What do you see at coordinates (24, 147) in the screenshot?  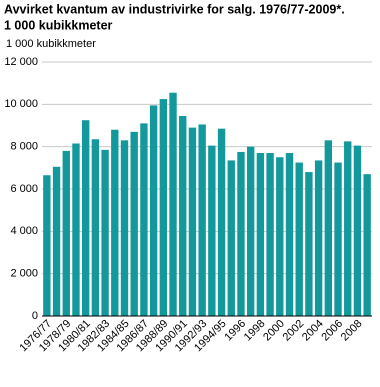 I see `y-tick-label: 8 000` at bounding box center [24, 147].